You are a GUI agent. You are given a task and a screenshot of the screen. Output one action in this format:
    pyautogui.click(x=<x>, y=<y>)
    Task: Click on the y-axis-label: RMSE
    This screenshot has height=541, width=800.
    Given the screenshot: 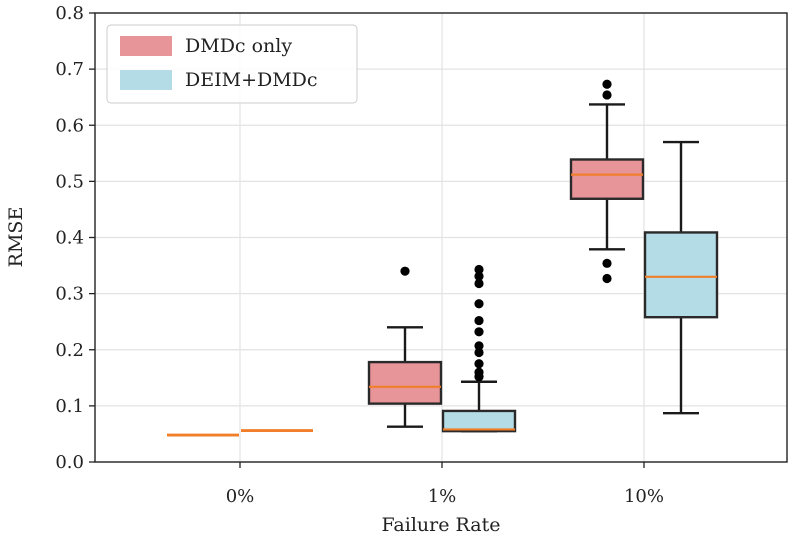 What is the action you would take?
    pyautogui.click(x=16, y=237)
    